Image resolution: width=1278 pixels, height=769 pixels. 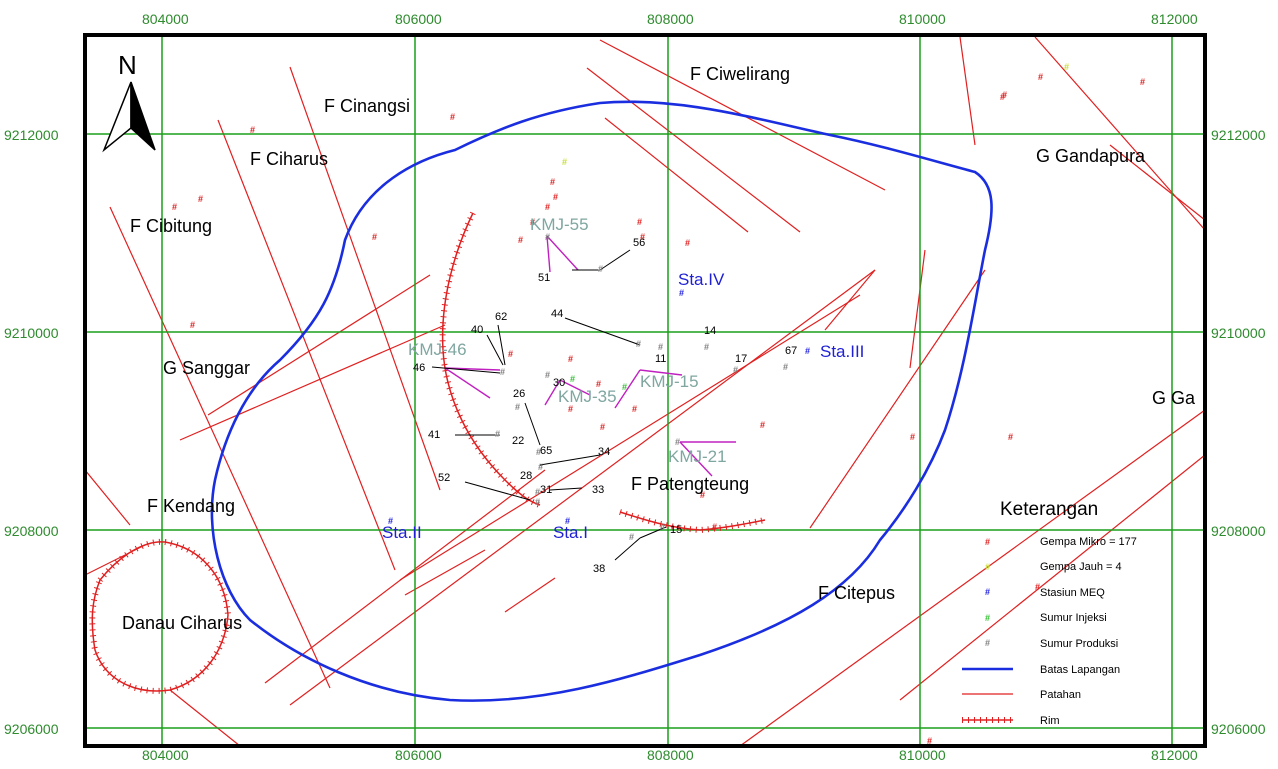 I want to click on svg-text: Sumur Produksi, so click(x=1079, y=644).